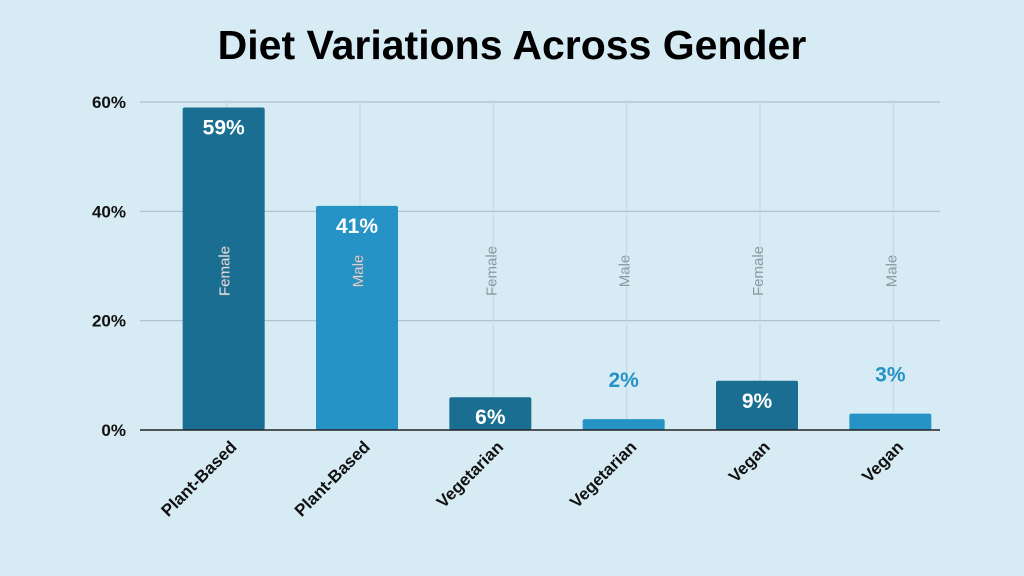  Describe the element at coordinates (623, 380) in the screenshot. I see `bar-value-label: 2%` at that location.